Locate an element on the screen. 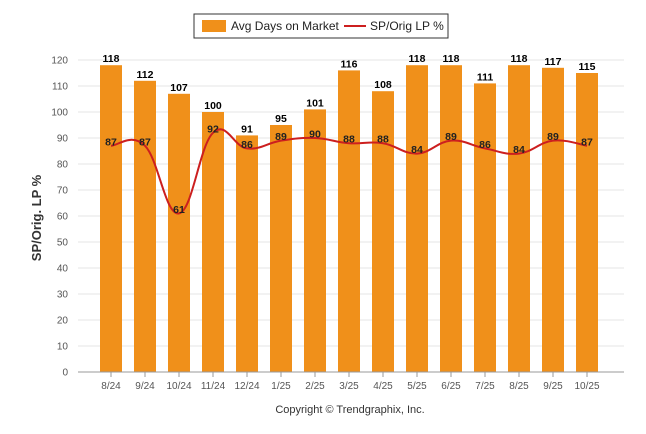 This screenshot has width=646, height=434. x-tick-label: 10/24 is located at coordinates (178, 386).